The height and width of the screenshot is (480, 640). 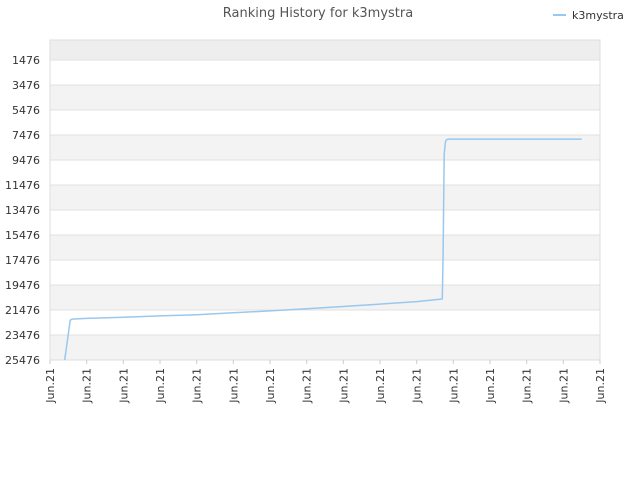 I want to click on y-tick-label: 3476, so click(x=26, y=85).